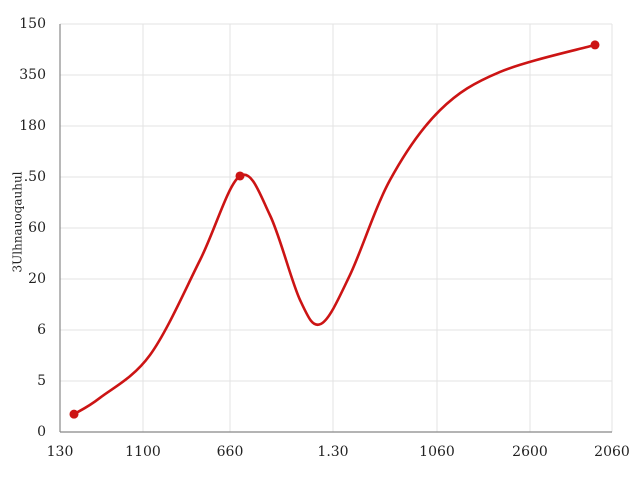 The height and width of the screenshot is (480, 640). What do you see at coordinates (37, 279) in the screenshot?
I see `y-tick-label: 20` at bounding box center [37, 279].